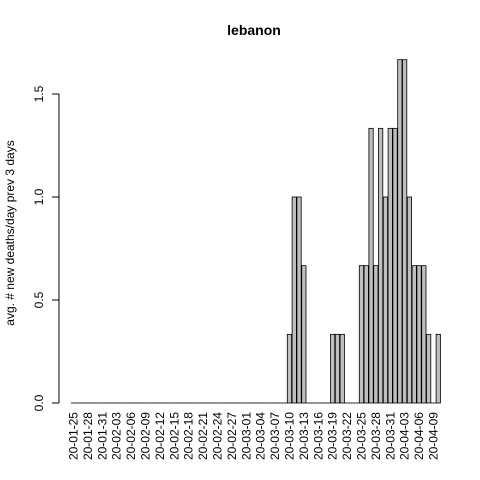 The width and height of the screenshot is (480, 480). Describe the element at coordinates (261, 436) in the screenshot. I see `x-tick-label: 20-03-04` at that location.